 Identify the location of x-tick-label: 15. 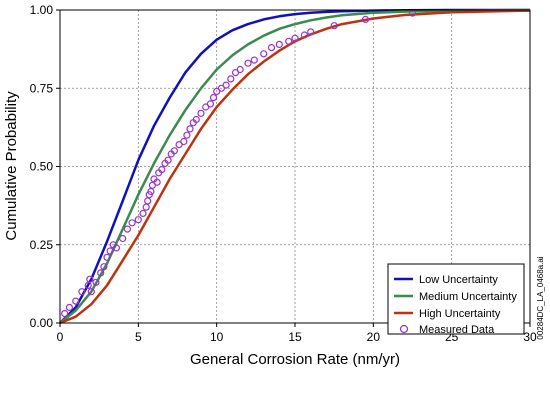
(295, 337).